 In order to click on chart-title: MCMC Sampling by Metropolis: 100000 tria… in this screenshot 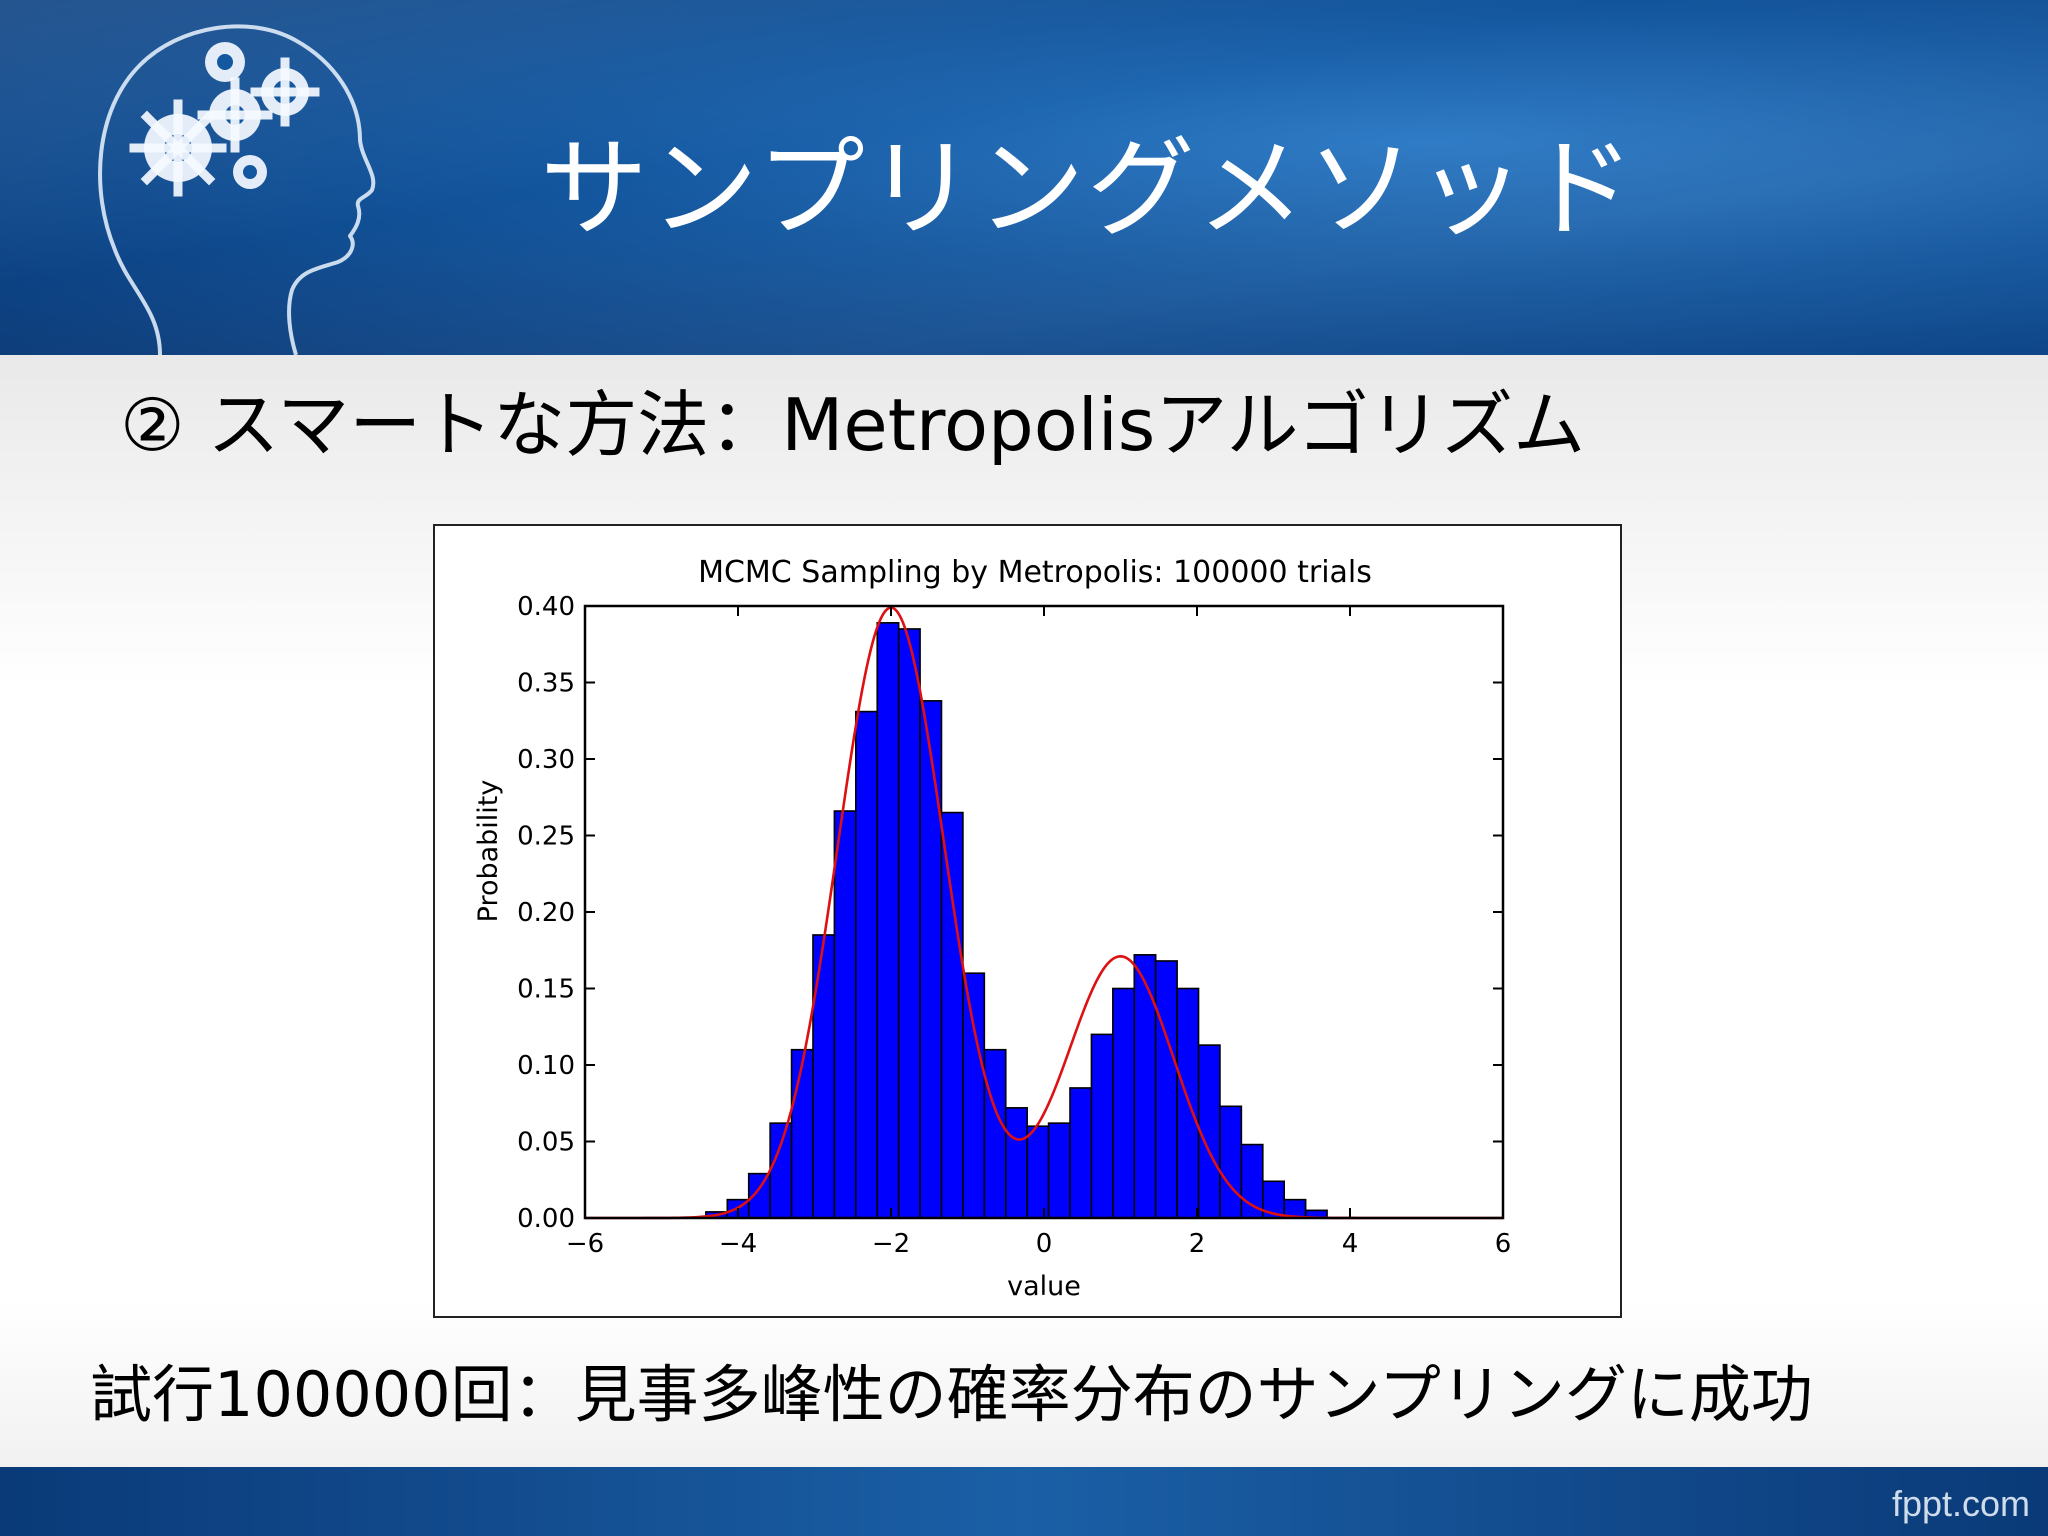, I will do `click(1035, 572)`.